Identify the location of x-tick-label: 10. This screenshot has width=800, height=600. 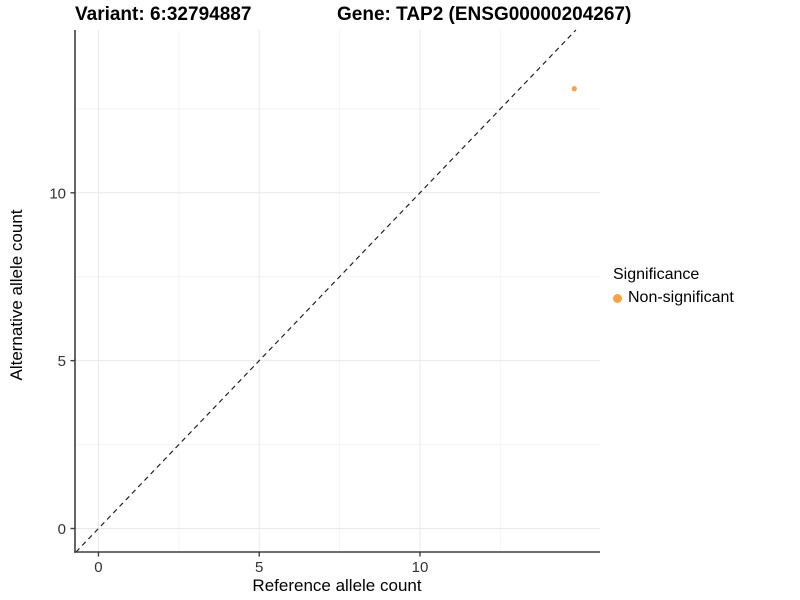
(420, 567).